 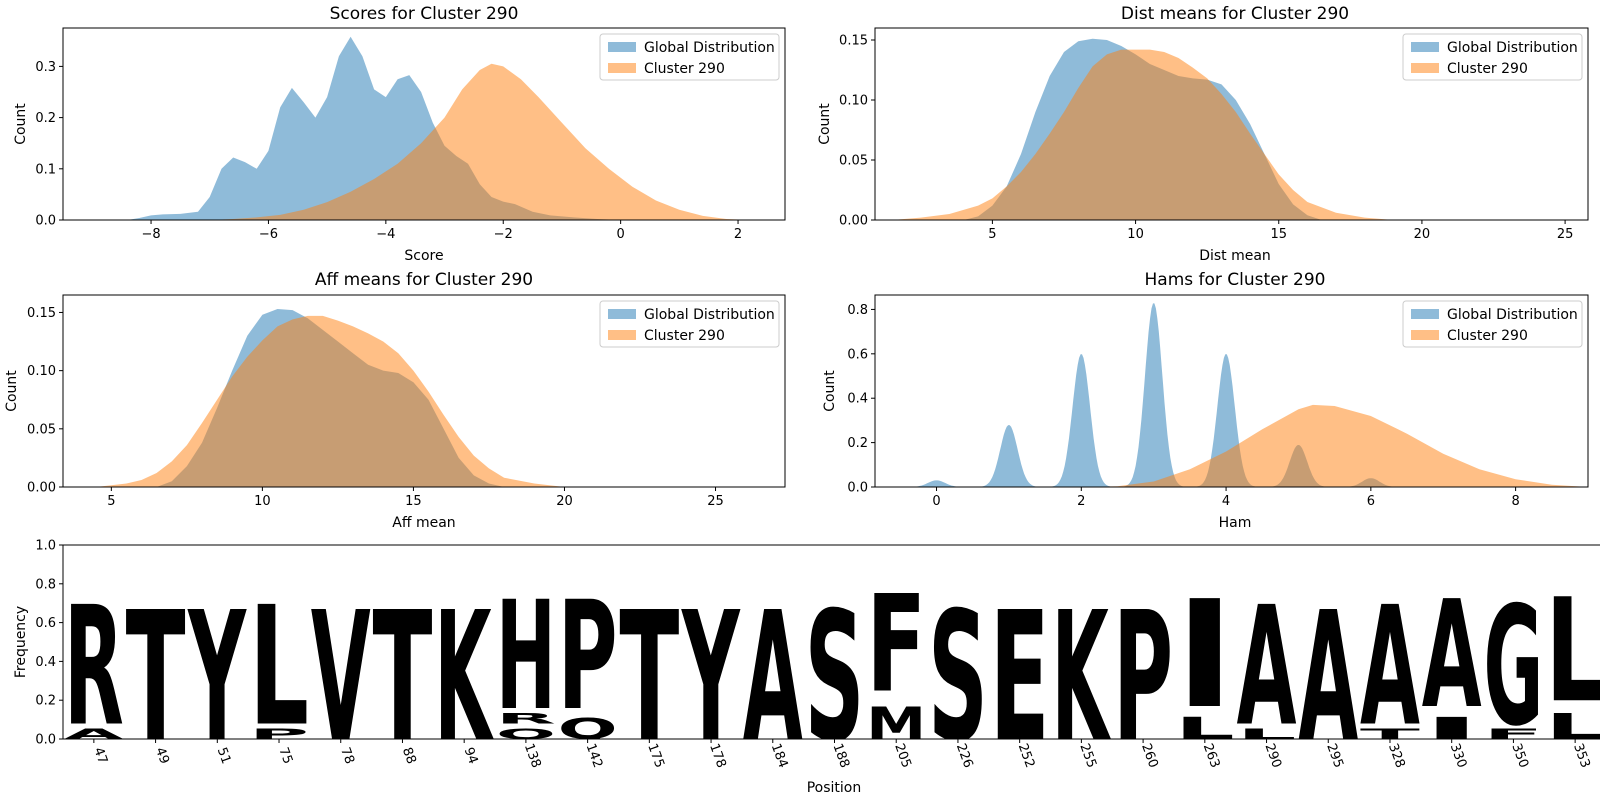 I want to click on x-tick-label: 75, so click(x=285, y=755).